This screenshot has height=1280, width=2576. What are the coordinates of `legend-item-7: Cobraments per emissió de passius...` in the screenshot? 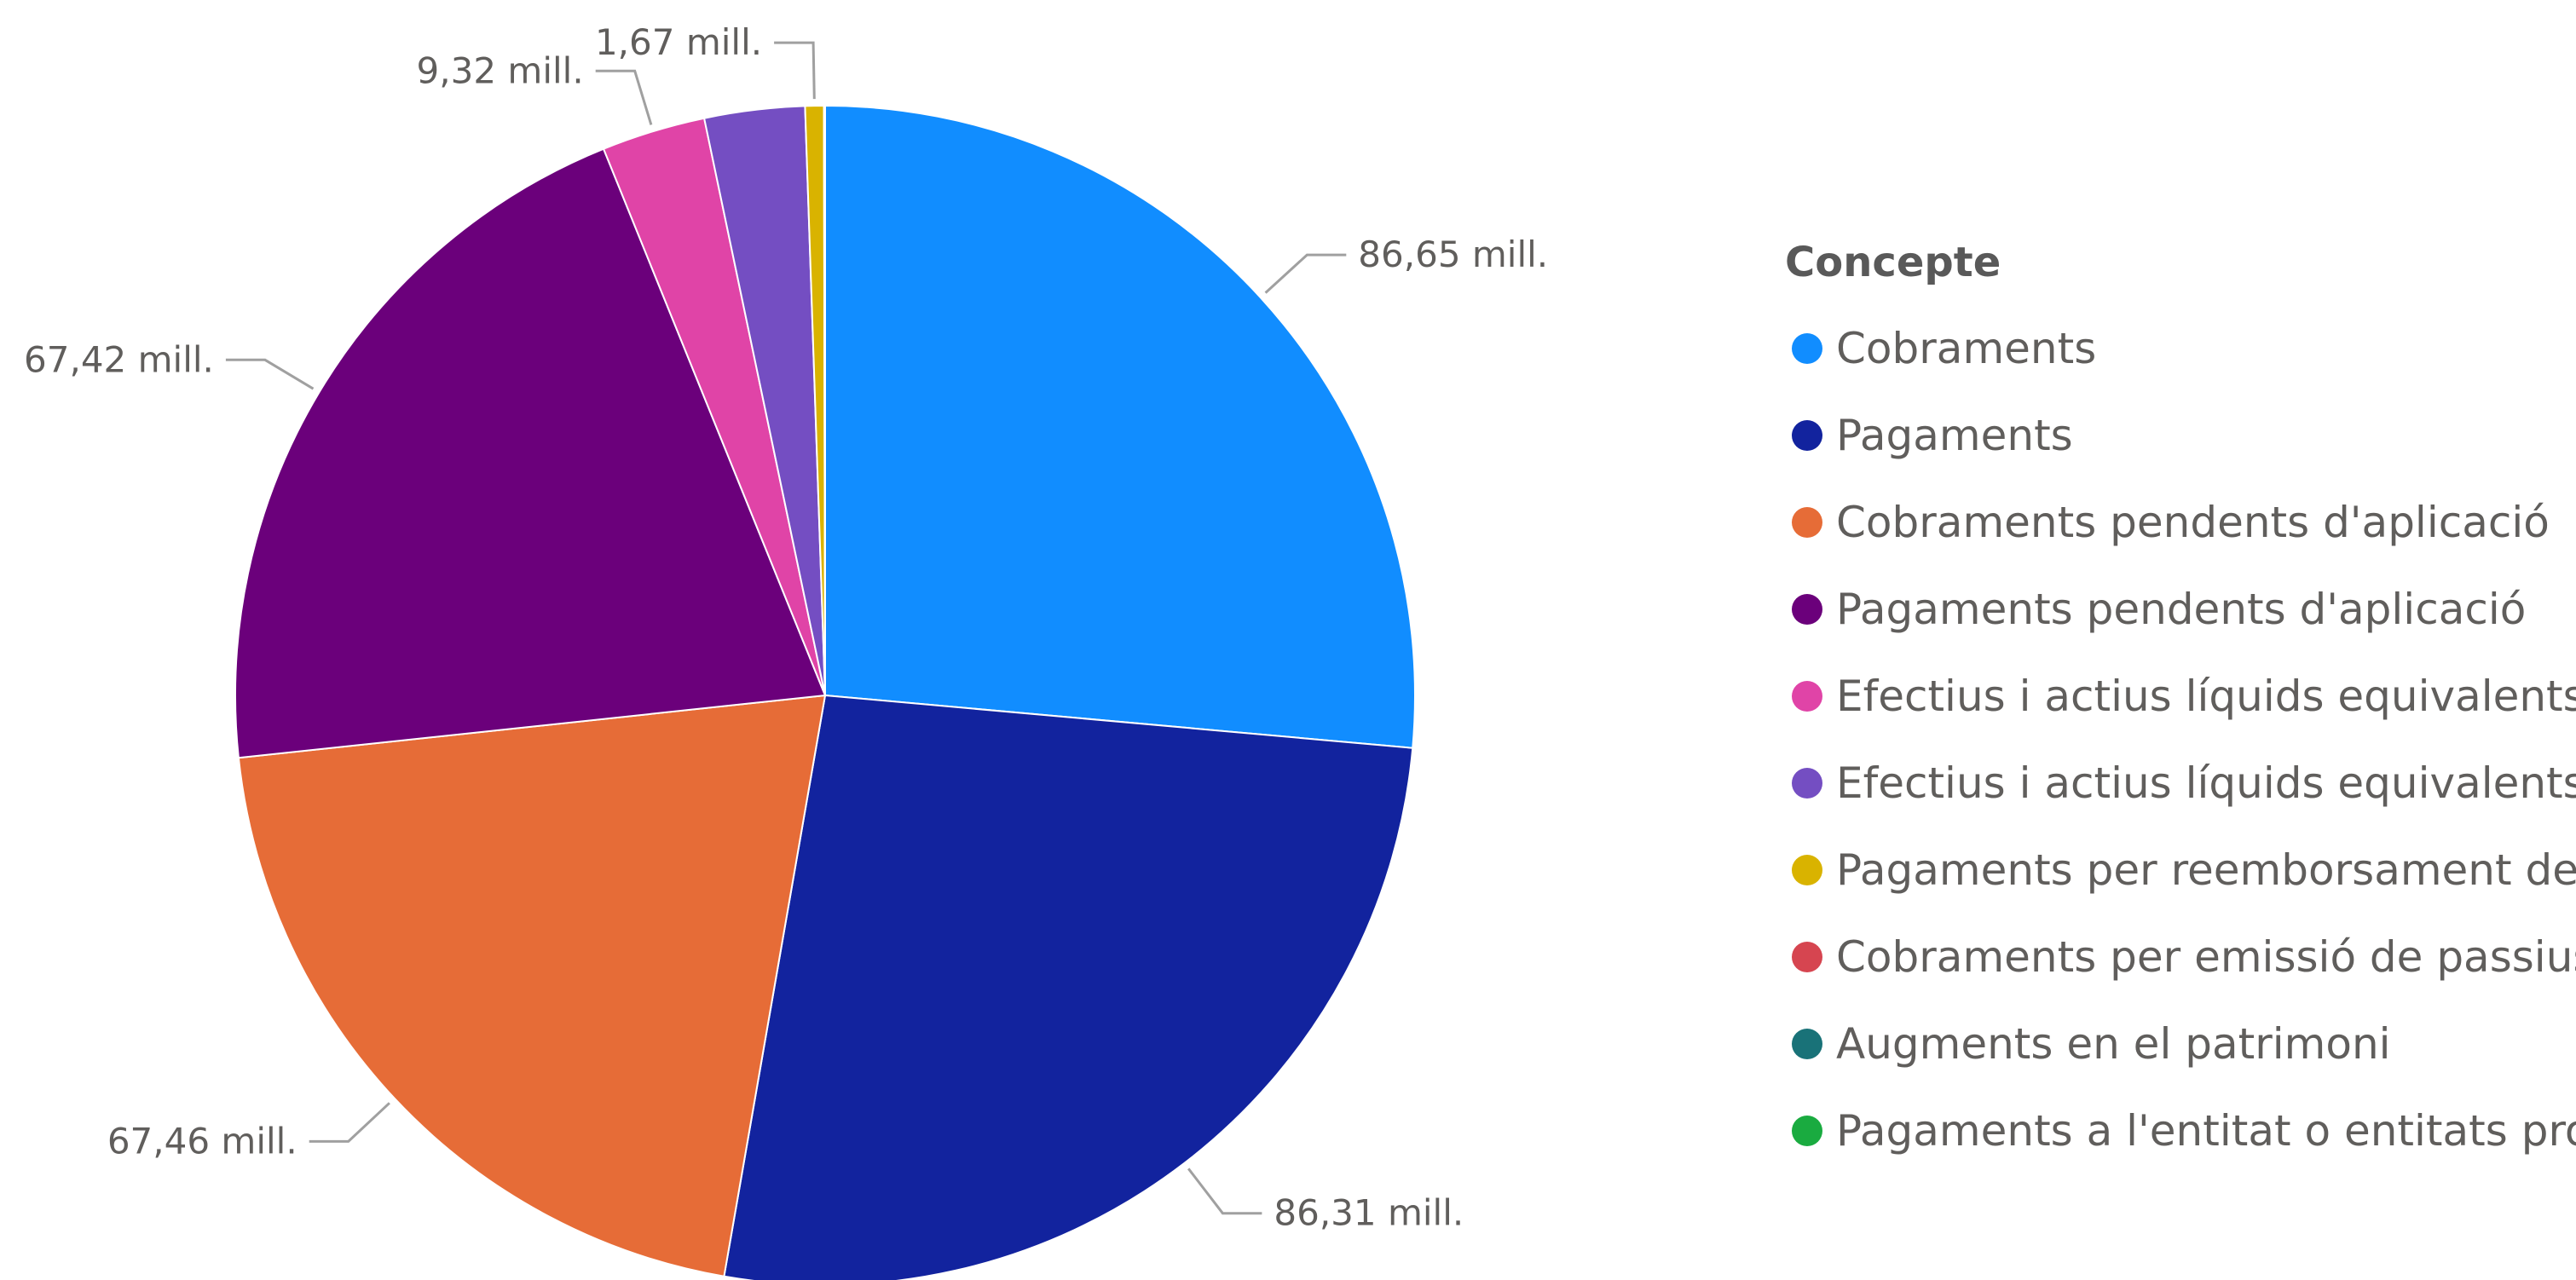 It's located at (2180, 957).